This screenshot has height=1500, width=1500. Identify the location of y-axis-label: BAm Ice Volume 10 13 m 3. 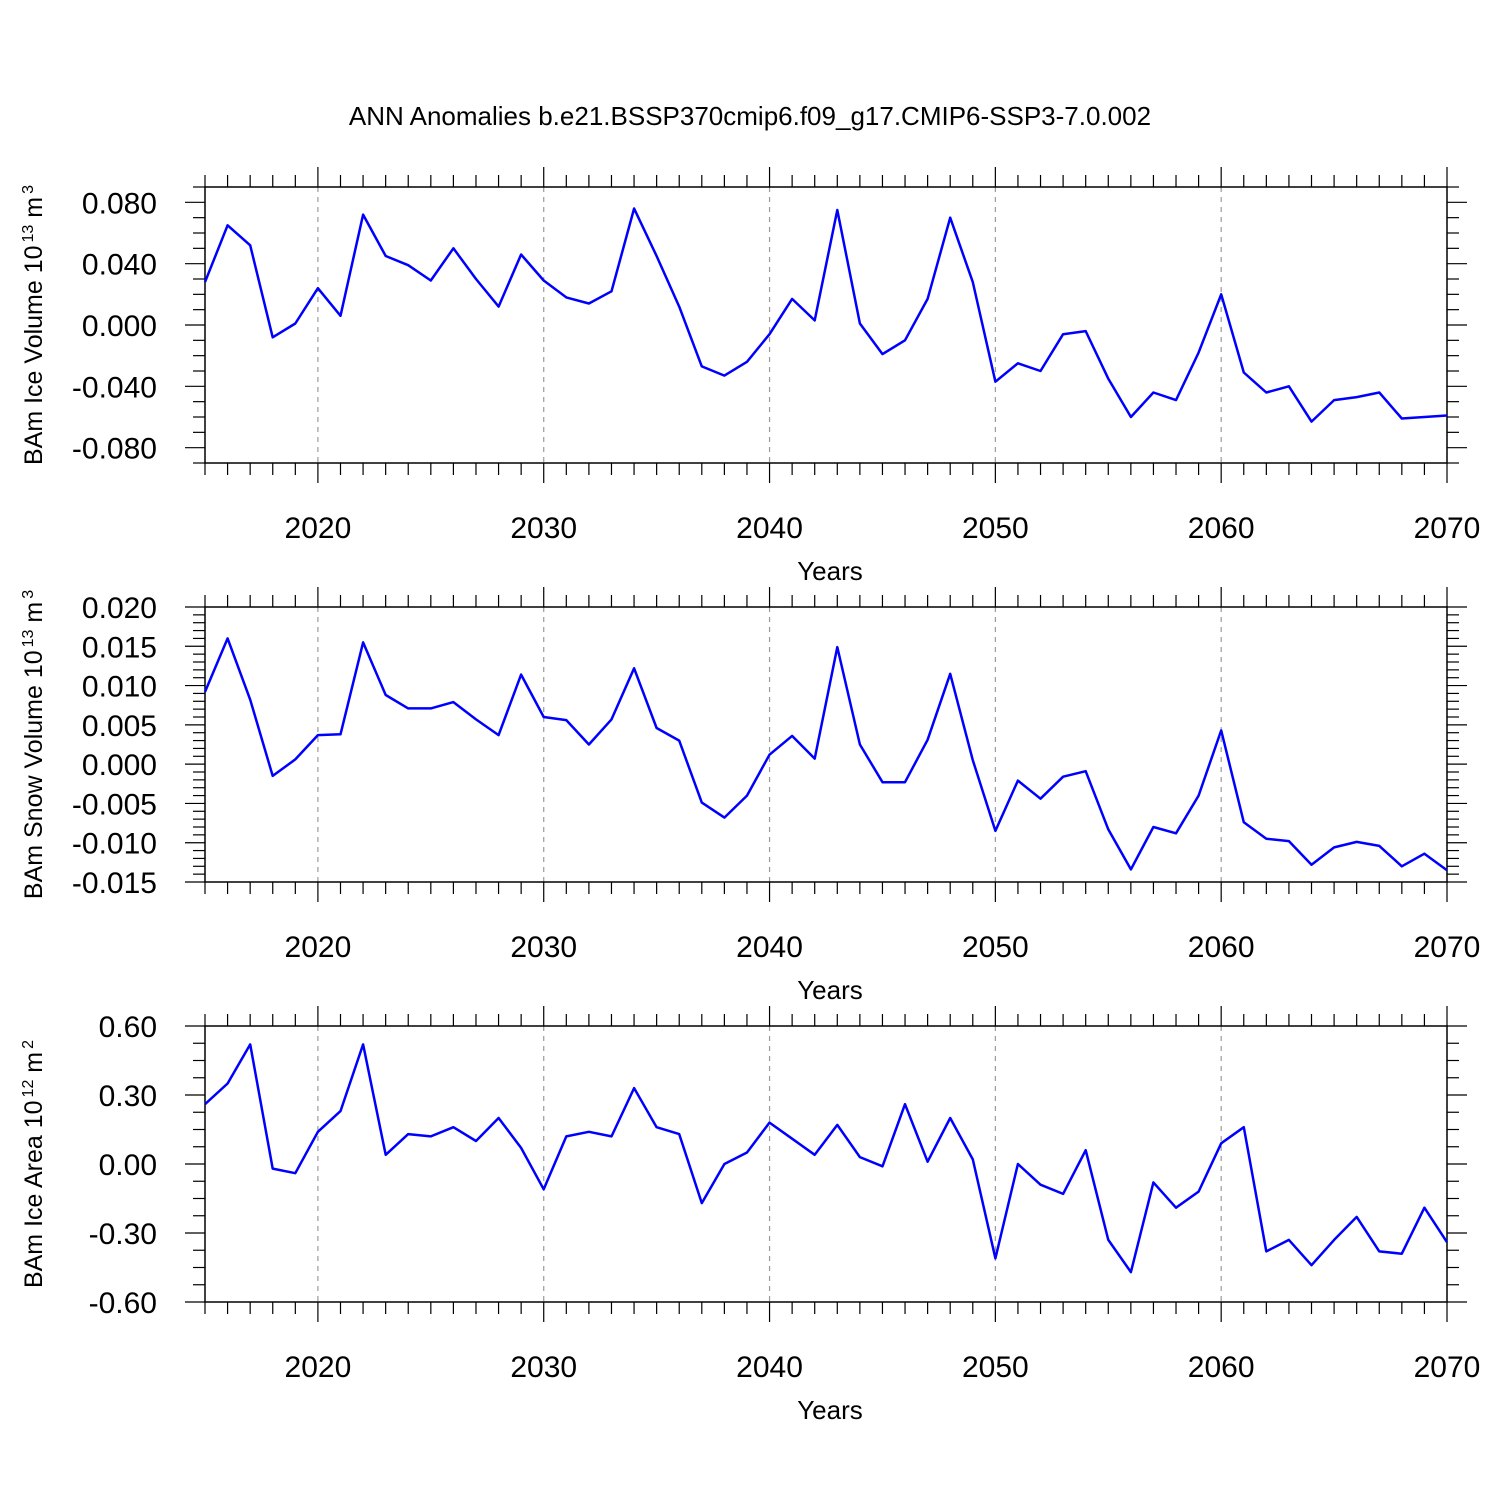
(34, 325).